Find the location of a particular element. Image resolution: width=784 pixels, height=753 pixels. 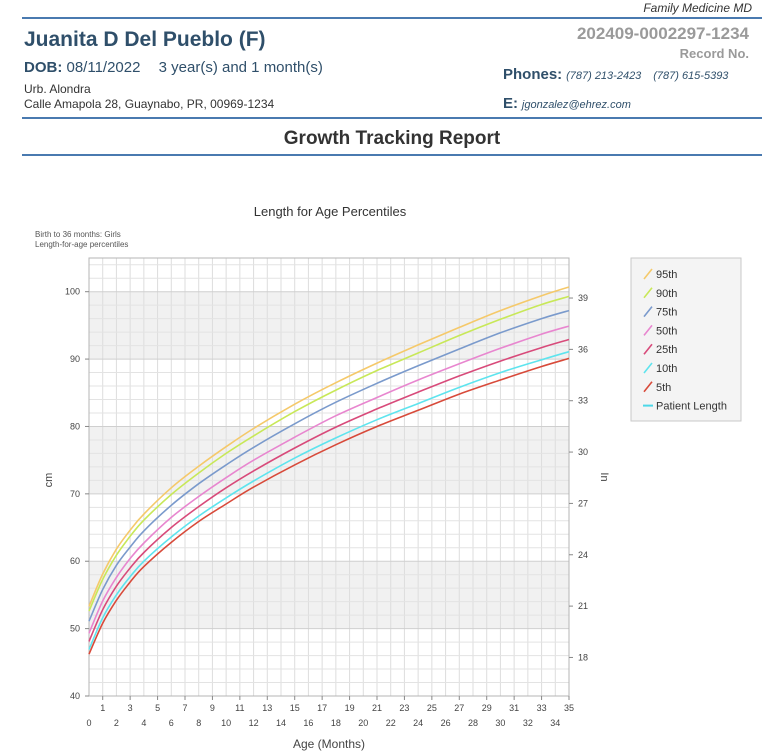

x-tick-label-bottom: 18 is located at coordinates (336, 723).